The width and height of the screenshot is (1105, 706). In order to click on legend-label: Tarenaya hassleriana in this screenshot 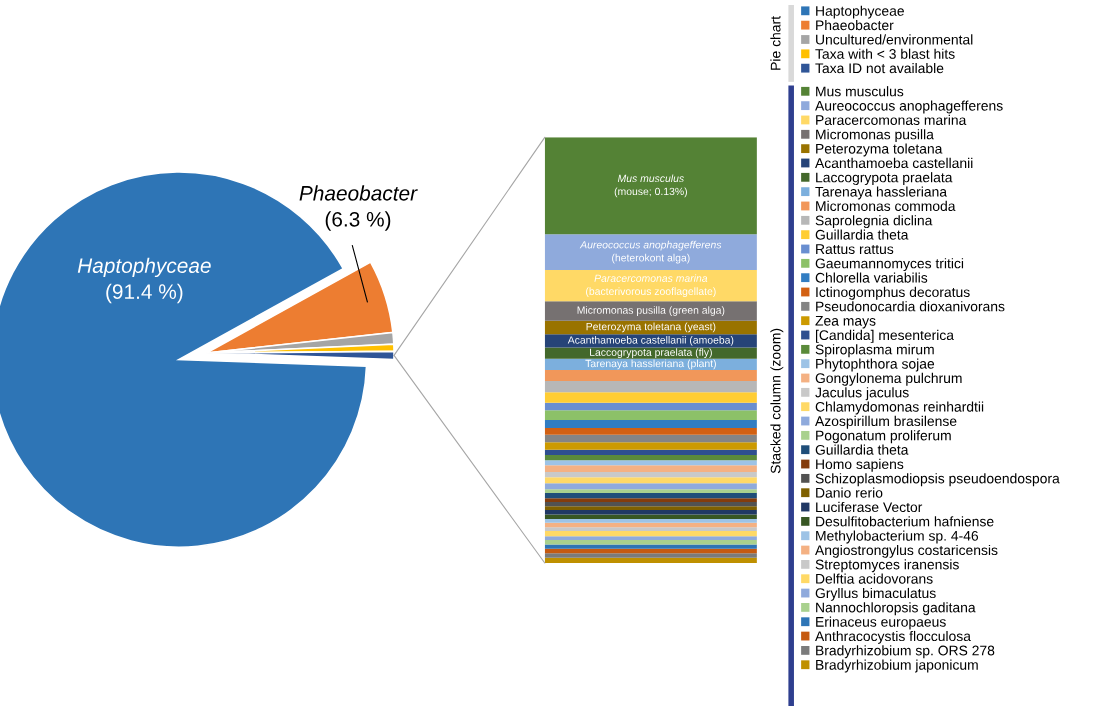, I will do `click(881, 193)`.